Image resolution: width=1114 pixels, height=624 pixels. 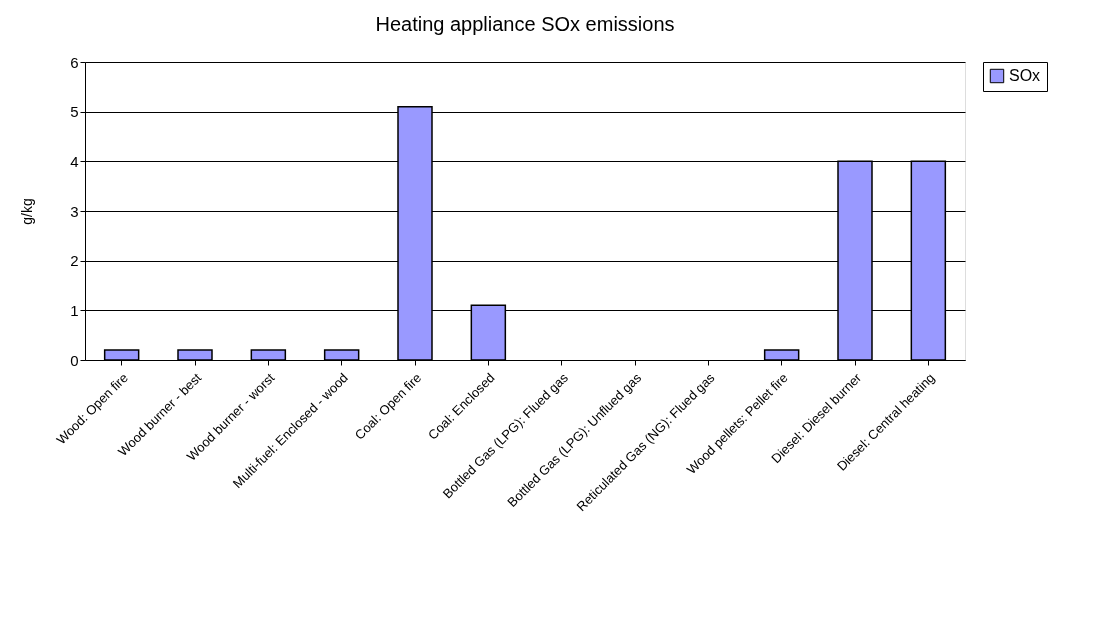 What do you see at coordinates (525, 24) in the screenshot?
I see `chart-title: Heating appliance SOx emissions` at bounding box center [525, 24].